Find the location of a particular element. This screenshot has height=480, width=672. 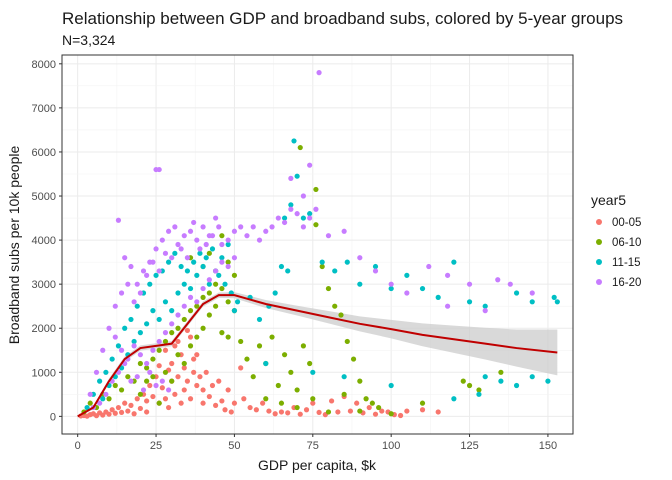

x-tick-label: 75 is located at coordinates (313, 446).